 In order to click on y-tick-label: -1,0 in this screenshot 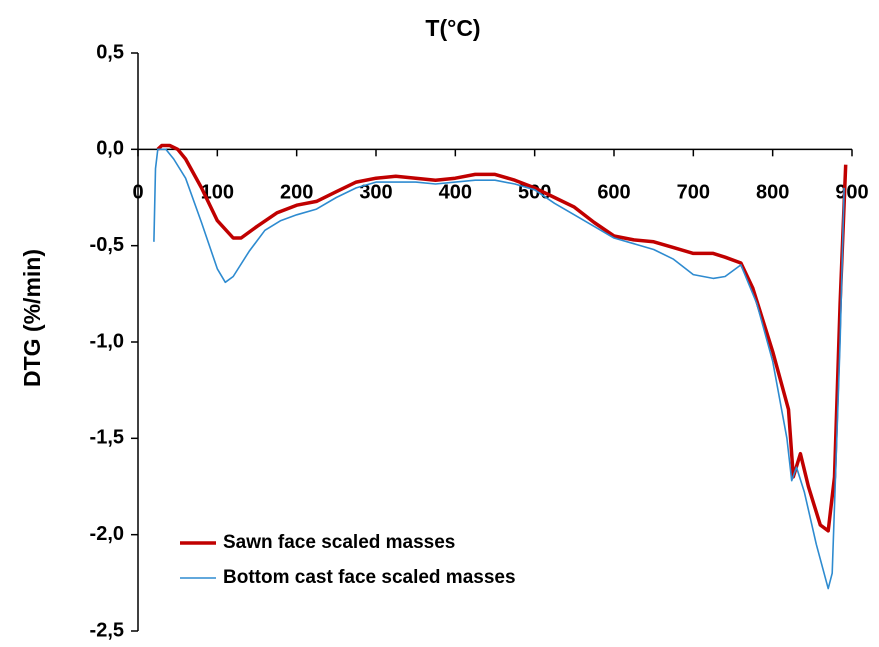, I will do `click(107, 341)`.